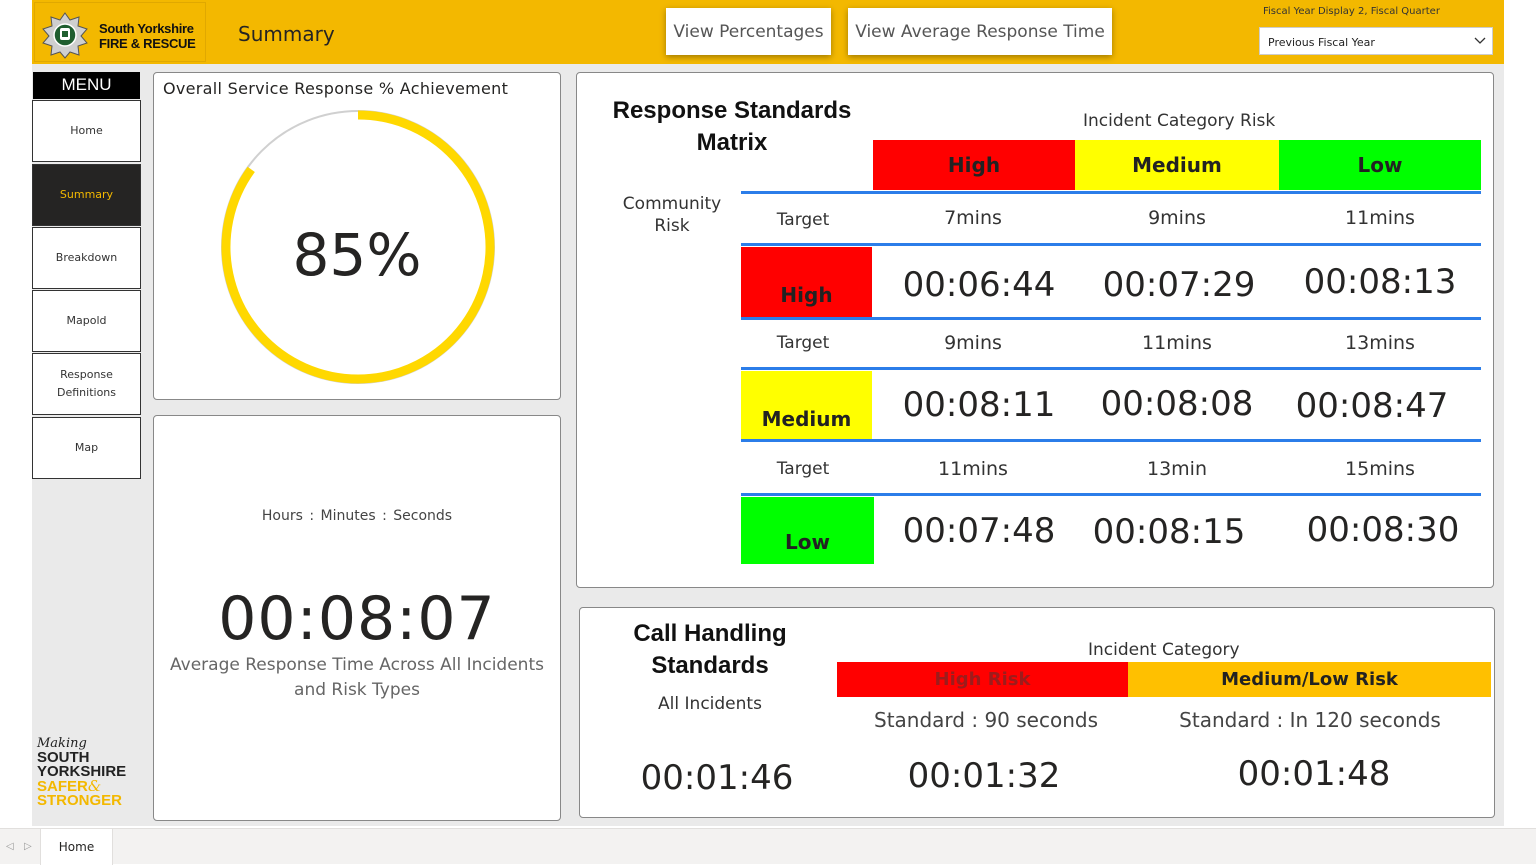  Describe the element at coordinates (1380, 282) in the screenshot. I see `time-high-low: 00:08:13` at that location.